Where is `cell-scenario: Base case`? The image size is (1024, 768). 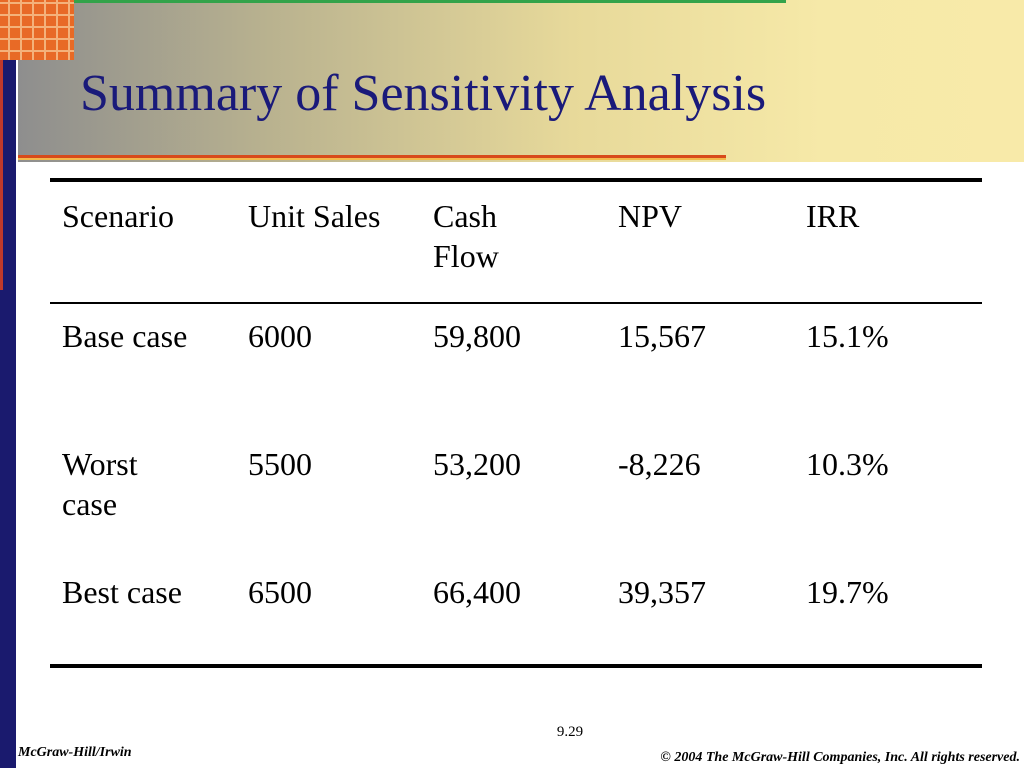
cell-scenario: Base case is located at coordinates (125, 336).